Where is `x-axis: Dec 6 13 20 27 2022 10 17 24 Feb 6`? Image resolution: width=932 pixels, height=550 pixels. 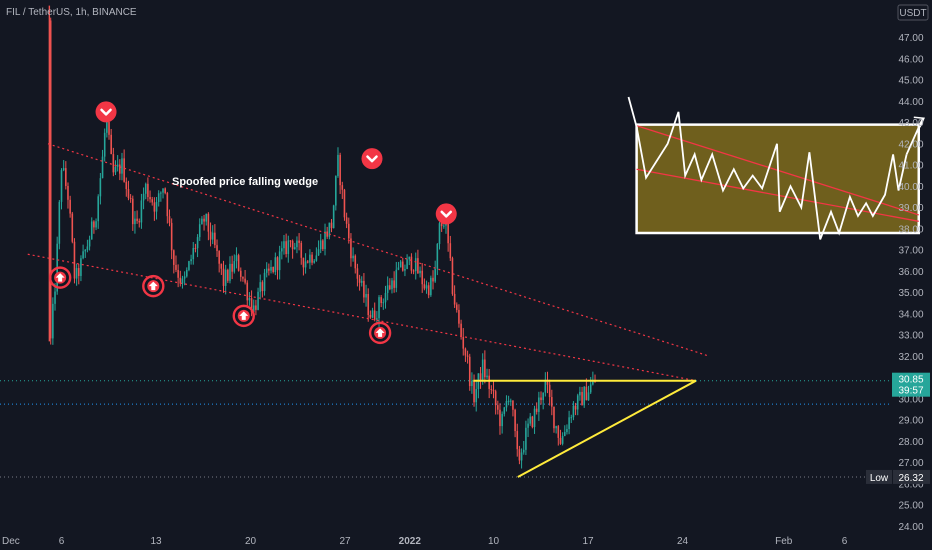
x-axis: Dec 6 13 20 27 2022 10 17 24 Feb 6 is located at coordinates (425, 541).